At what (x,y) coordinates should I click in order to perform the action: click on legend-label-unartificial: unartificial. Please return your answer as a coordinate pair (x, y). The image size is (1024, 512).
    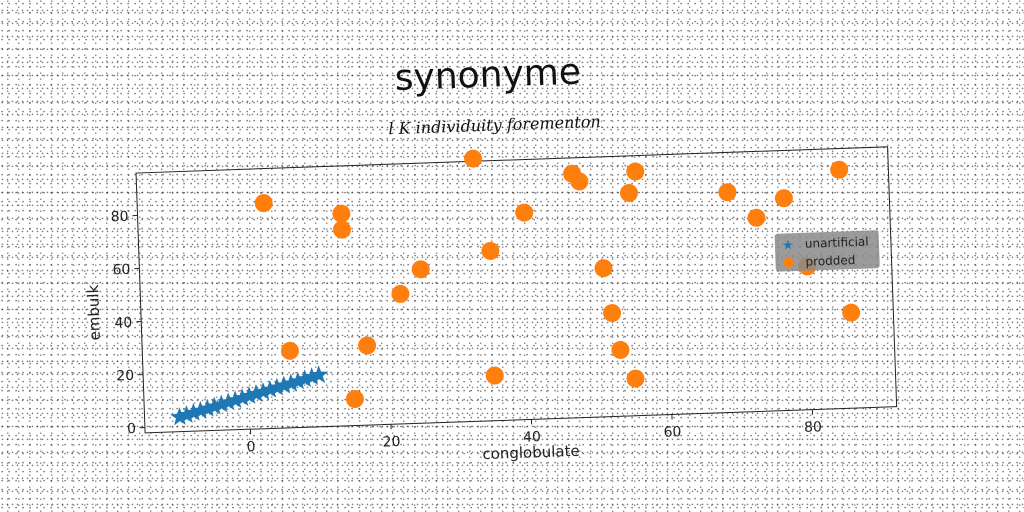
    Looking at the image, I should click on (837, 243).